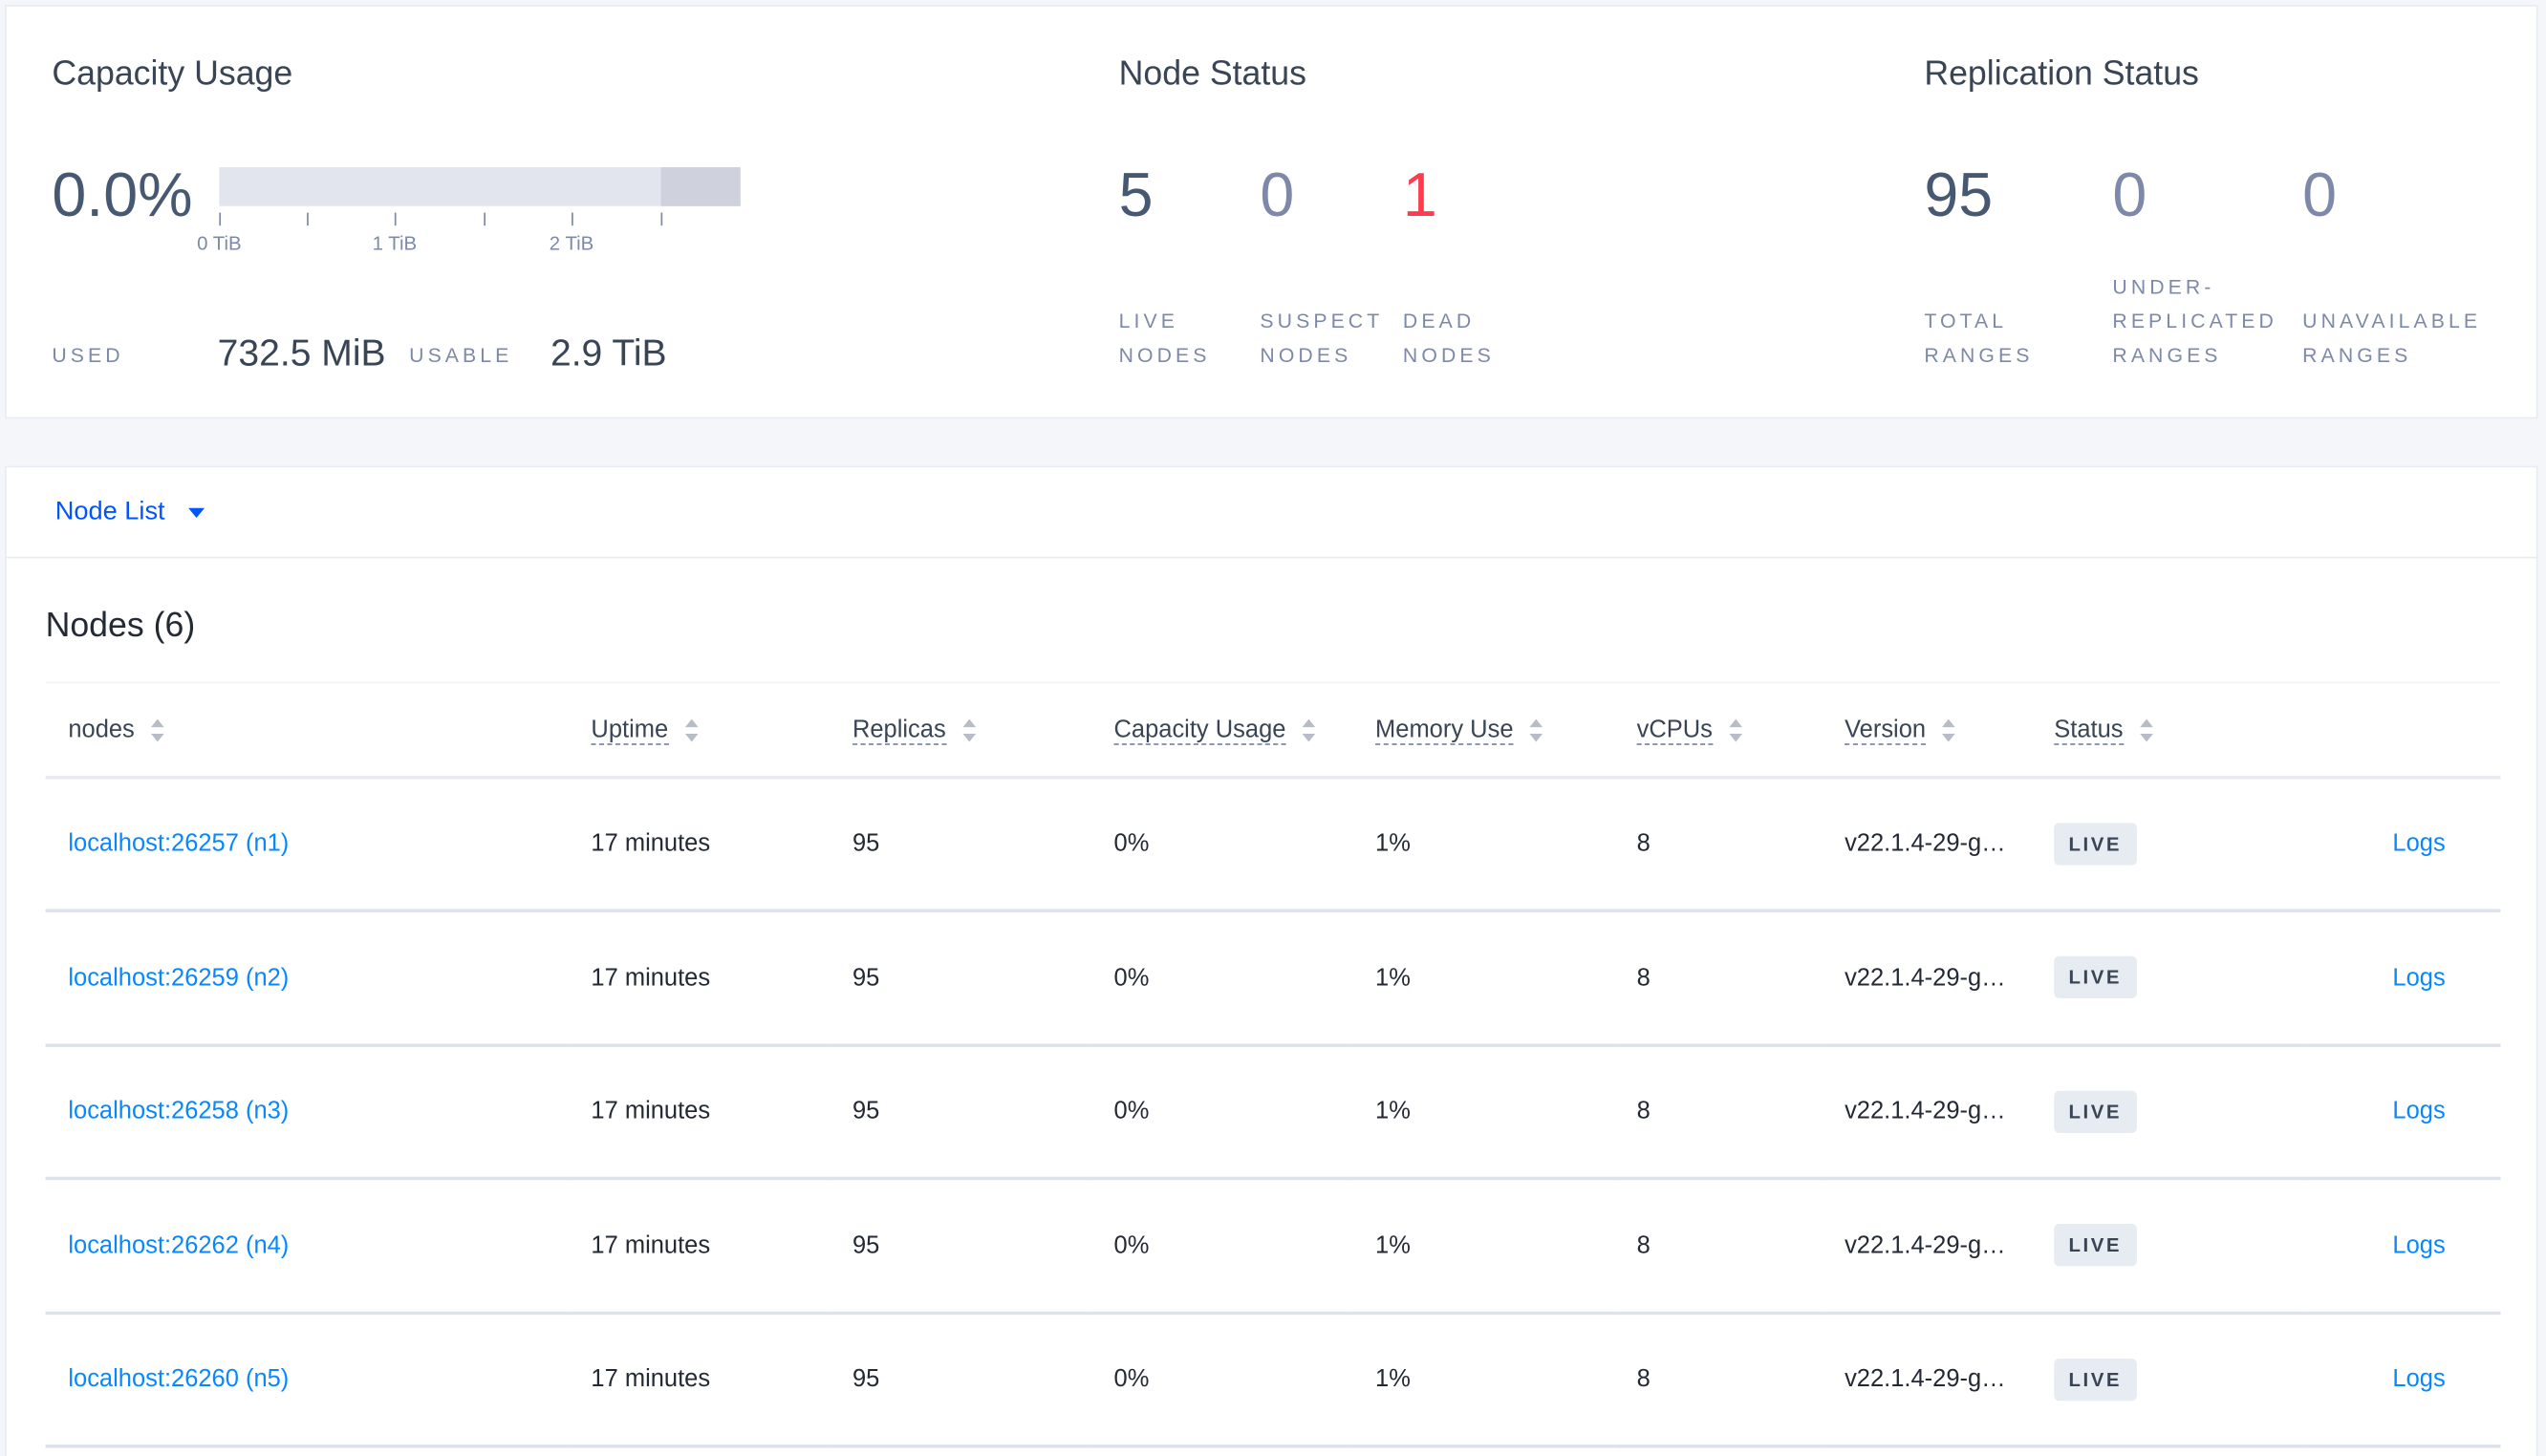  I want to click on node-link: localhost:26258 (n3), so click(179, 1111).